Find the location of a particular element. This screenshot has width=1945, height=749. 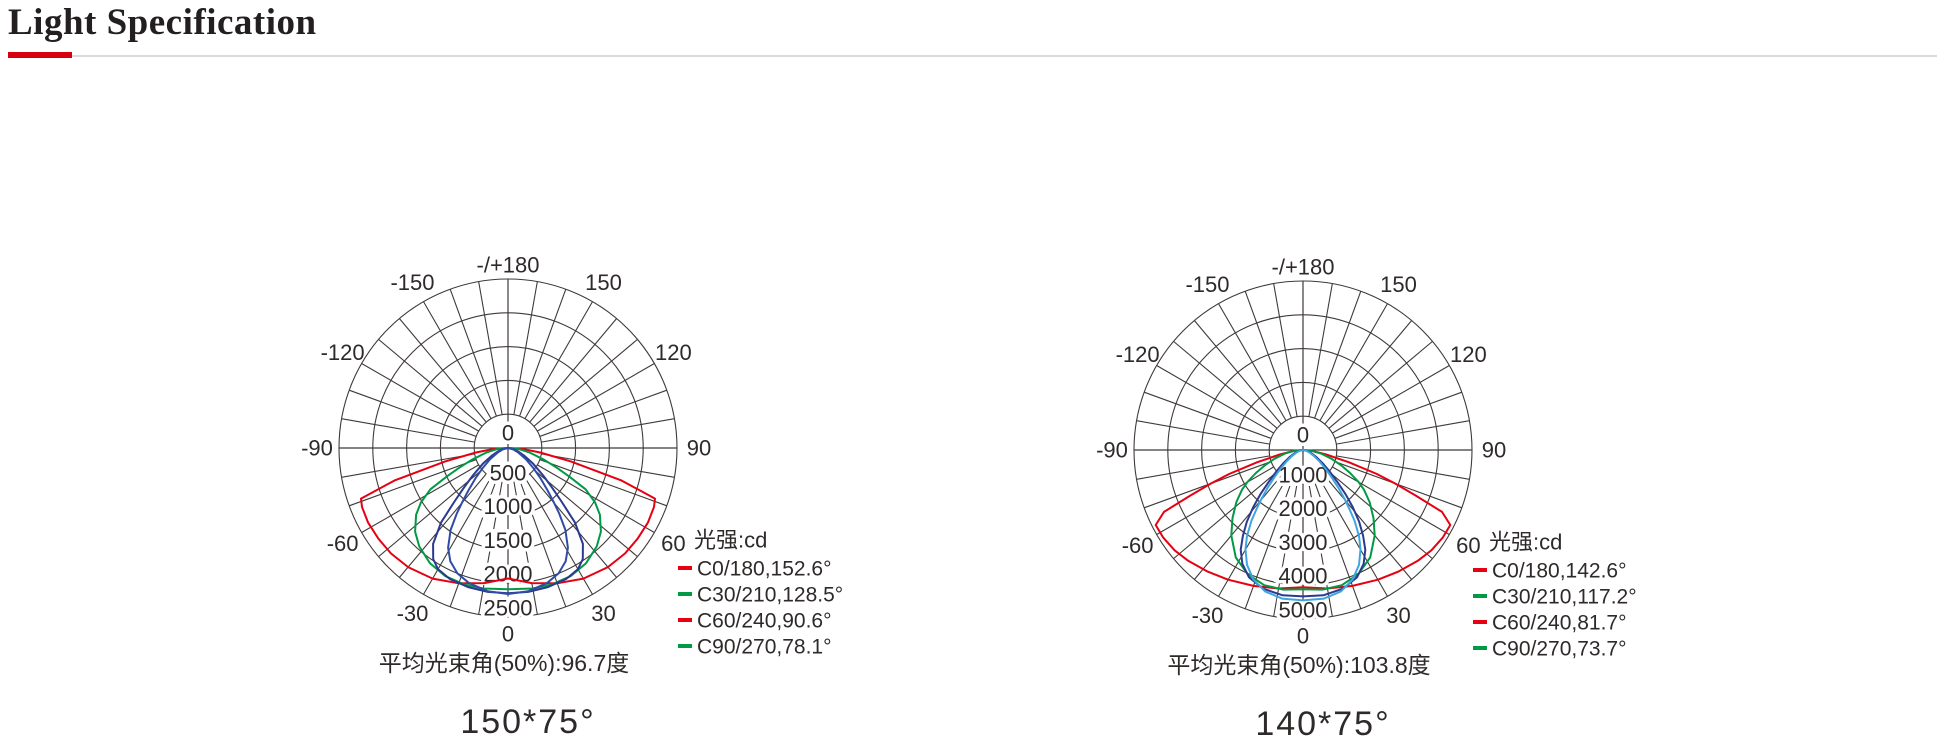

radial-label: 1000 is located at coordinates (508, 506).